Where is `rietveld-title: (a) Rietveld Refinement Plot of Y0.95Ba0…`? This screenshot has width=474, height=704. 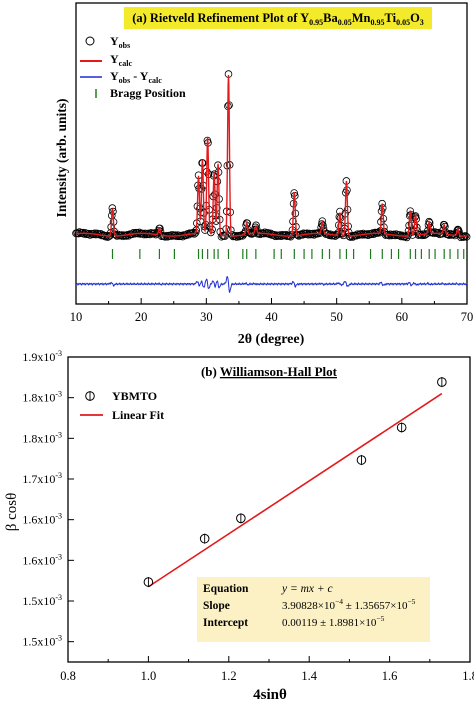 rietveld-title: (a) Rietveld Refinement Plot of Y0.95Ba0… is located at coordinates (278, 19).